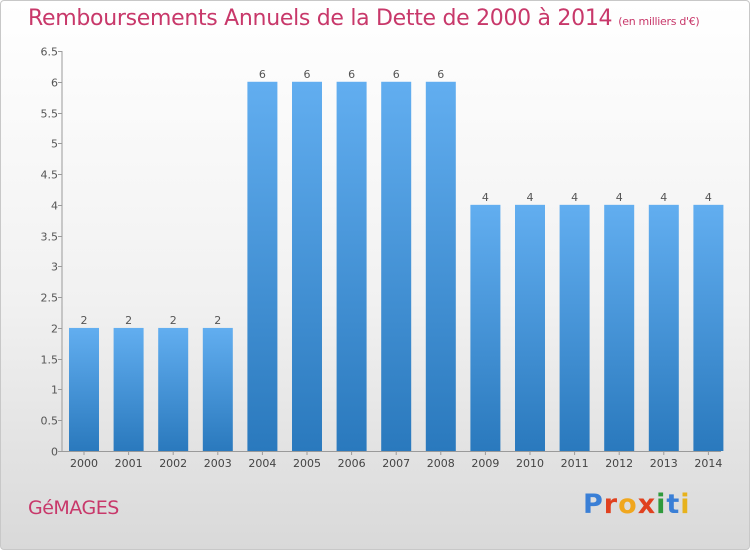  What do you see at coordinates (307, 463) in the screenshot?
I see `x-tick-label: 2005` at bounding box center [307, 463].